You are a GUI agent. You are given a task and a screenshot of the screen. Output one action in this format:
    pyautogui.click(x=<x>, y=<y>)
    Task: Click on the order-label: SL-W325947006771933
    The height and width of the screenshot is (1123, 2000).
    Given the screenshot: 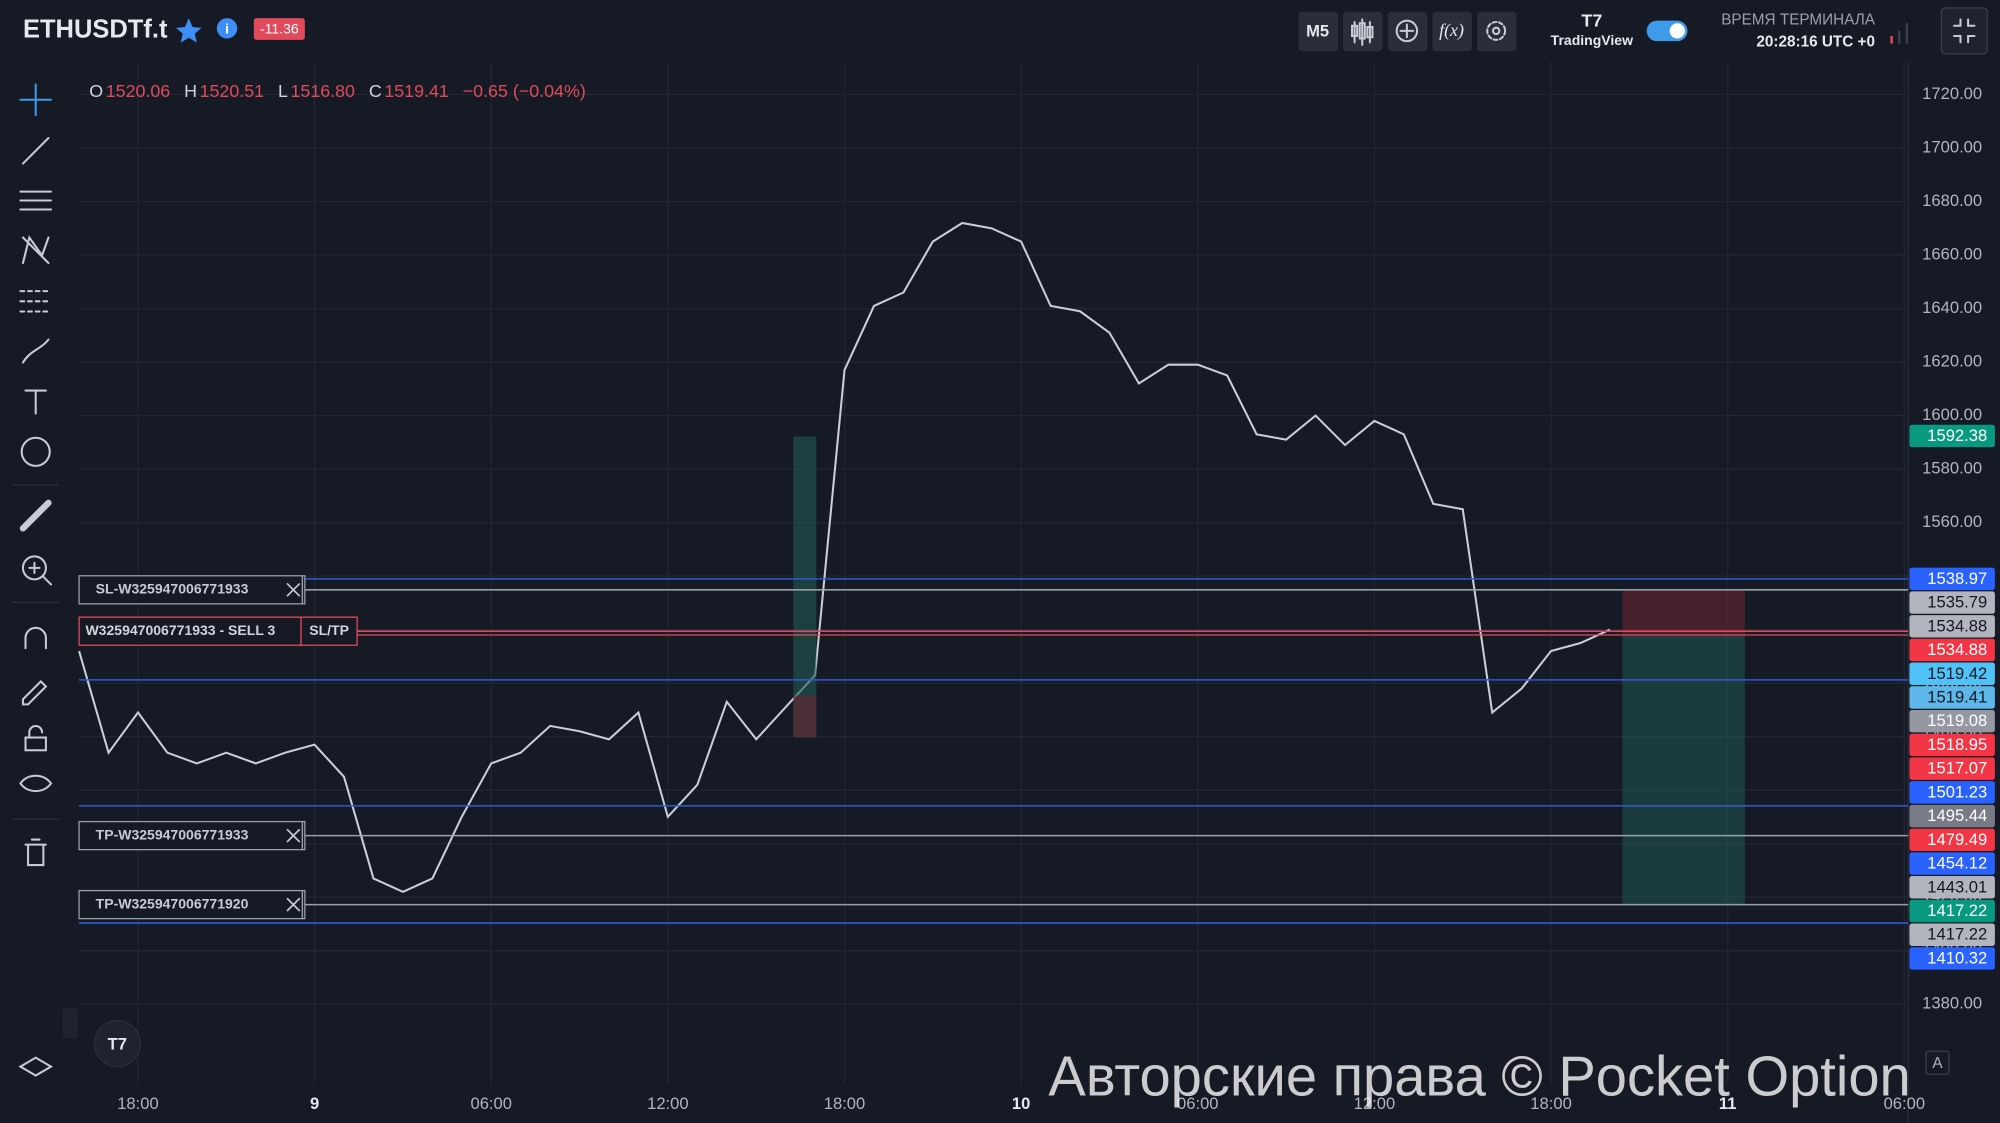 What is the action you would take?
    pyautogui.click(x=172, y=589)
    